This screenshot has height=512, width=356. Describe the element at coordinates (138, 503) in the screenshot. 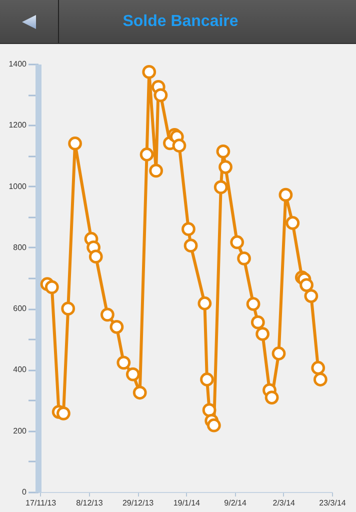

I see `x-tick-label: 29/12/13` at that location.